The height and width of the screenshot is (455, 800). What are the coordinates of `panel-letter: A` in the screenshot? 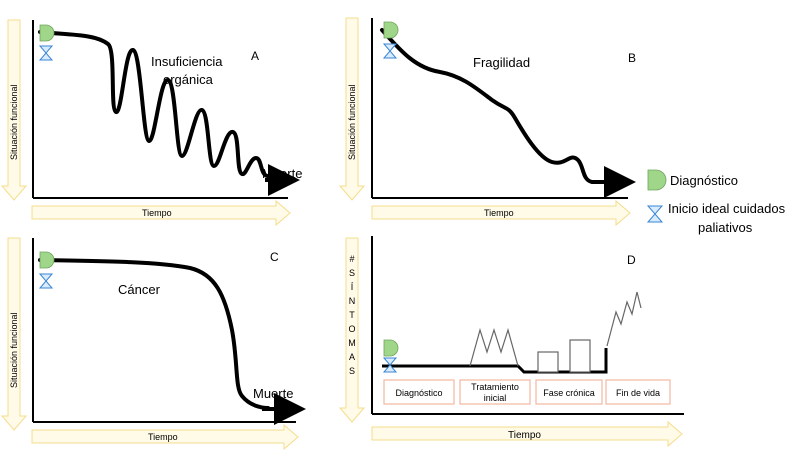 It's located at (255, 56).